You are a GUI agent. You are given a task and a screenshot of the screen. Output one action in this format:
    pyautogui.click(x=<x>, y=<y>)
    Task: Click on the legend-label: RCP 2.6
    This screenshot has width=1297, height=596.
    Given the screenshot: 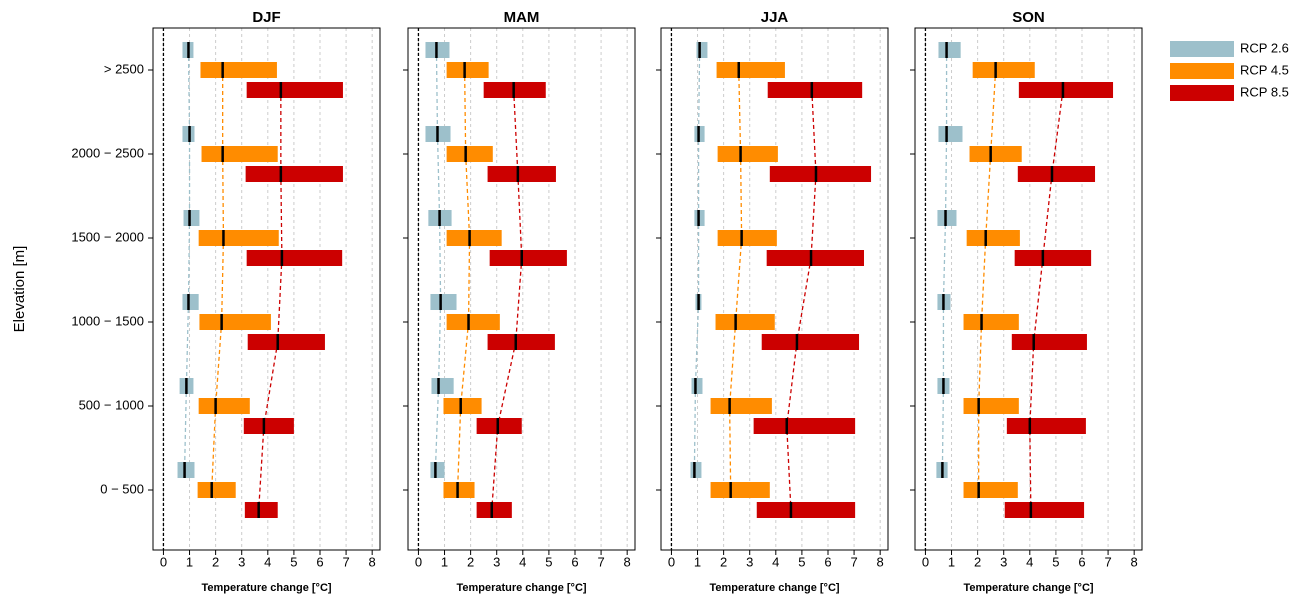 What is the action you would take?
    pyautogui.click(x=1264, y=47)
    